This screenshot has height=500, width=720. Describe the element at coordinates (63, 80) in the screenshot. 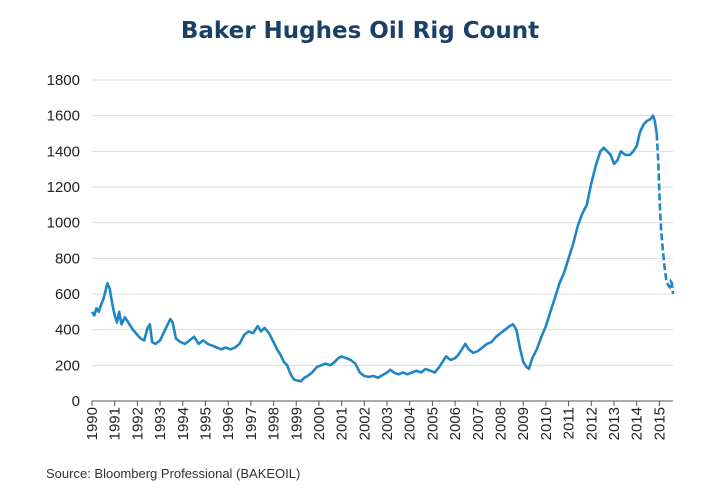

I see `y-tick-label: 1800` at that location.